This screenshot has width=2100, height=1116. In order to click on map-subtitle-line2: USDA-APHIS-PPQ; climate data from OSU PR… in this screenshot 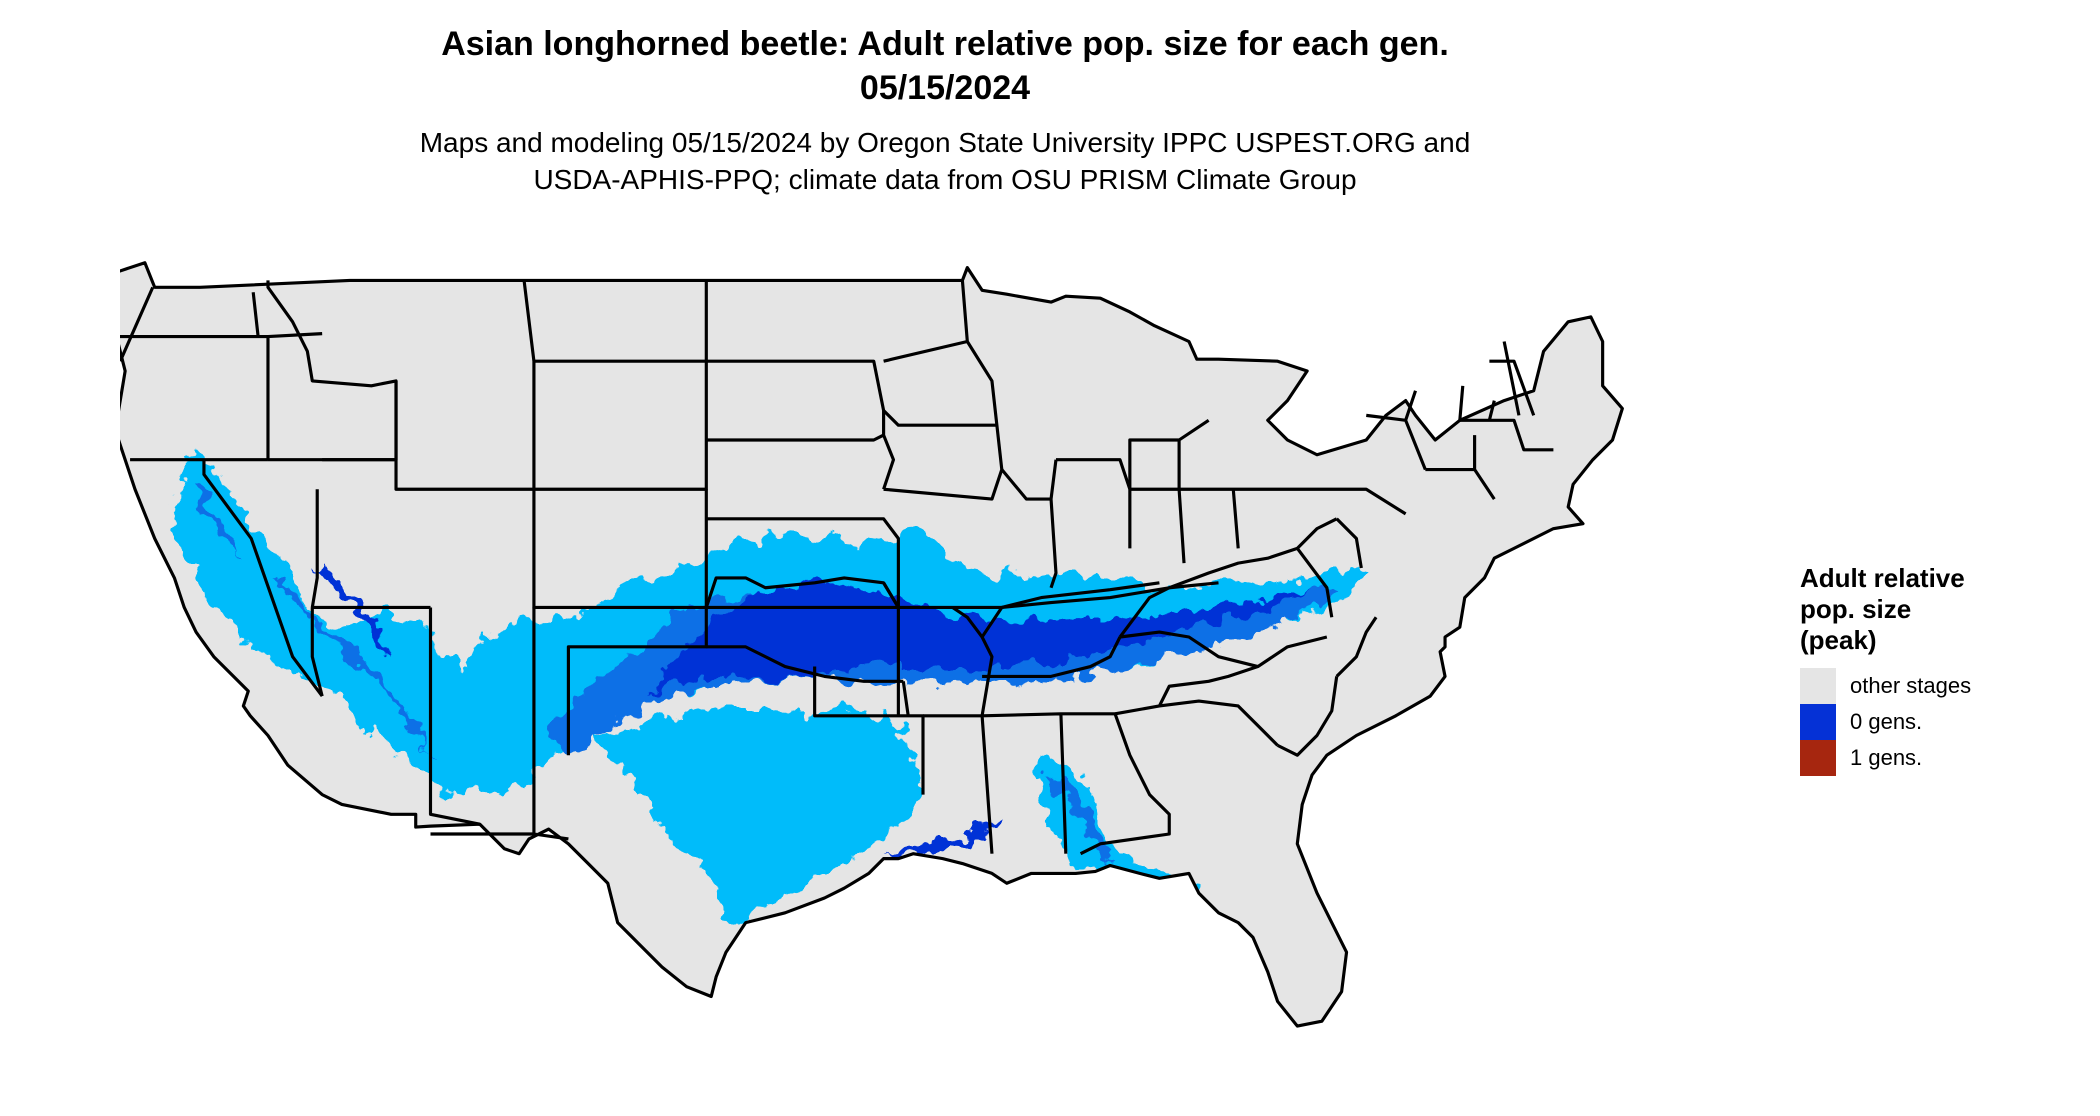, I will do `click(945, 179)`.